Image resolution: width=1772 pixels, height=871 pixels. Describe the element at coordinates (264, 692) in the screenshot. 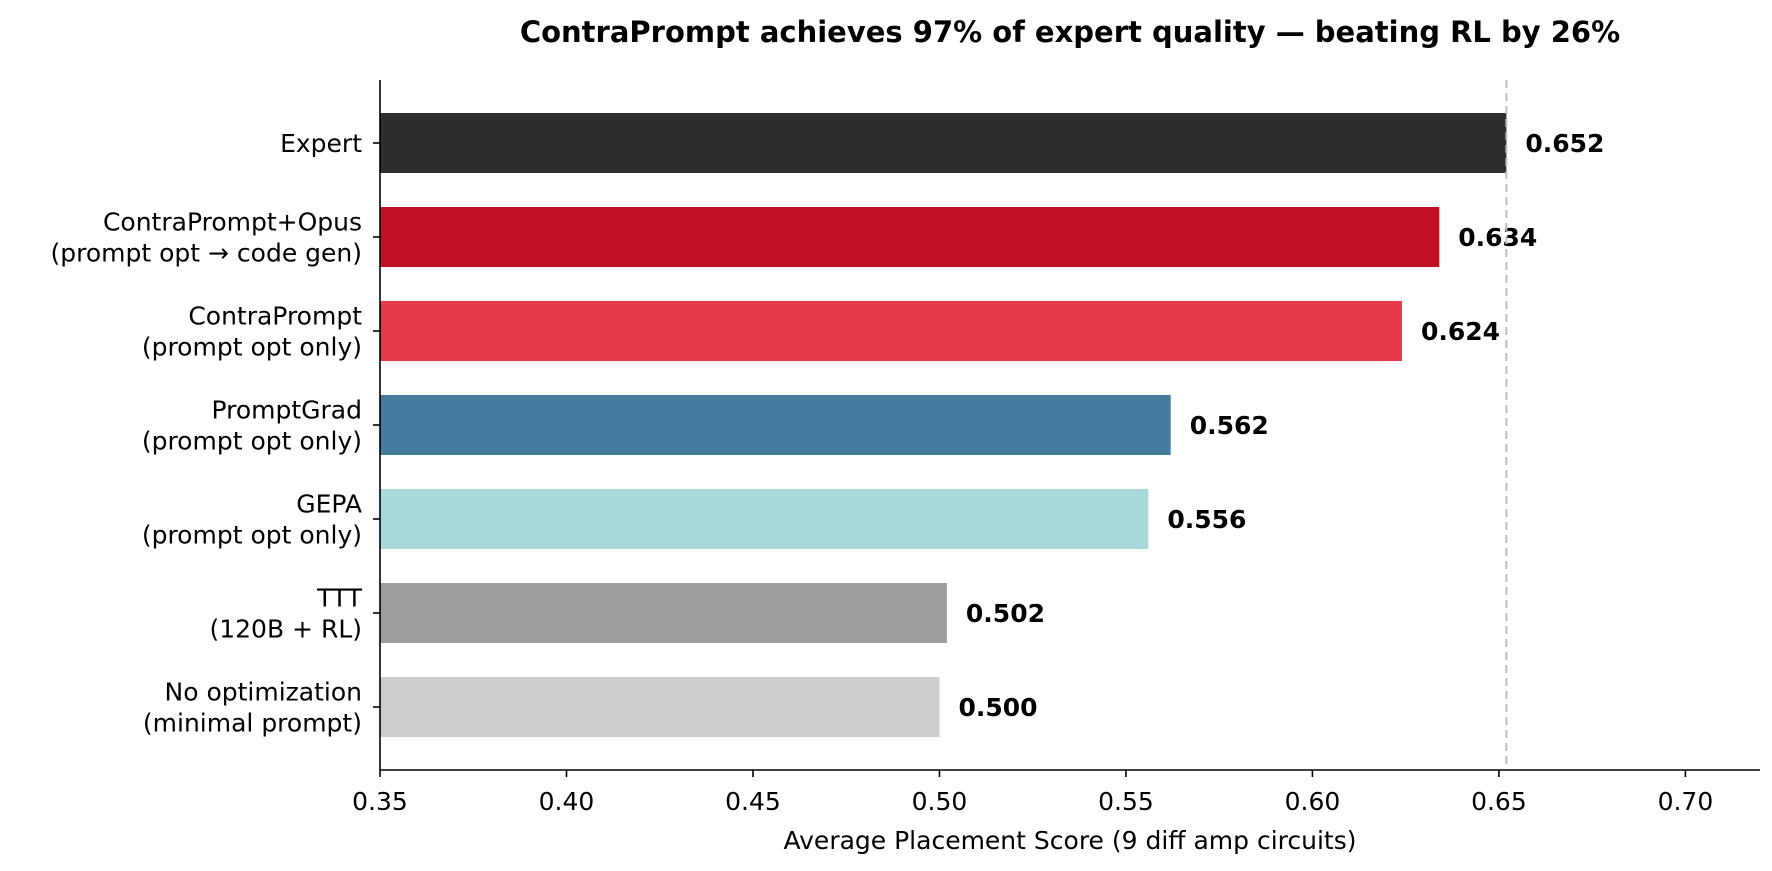

I see `y-tick-label-6-line-0: No optimization` at that location.